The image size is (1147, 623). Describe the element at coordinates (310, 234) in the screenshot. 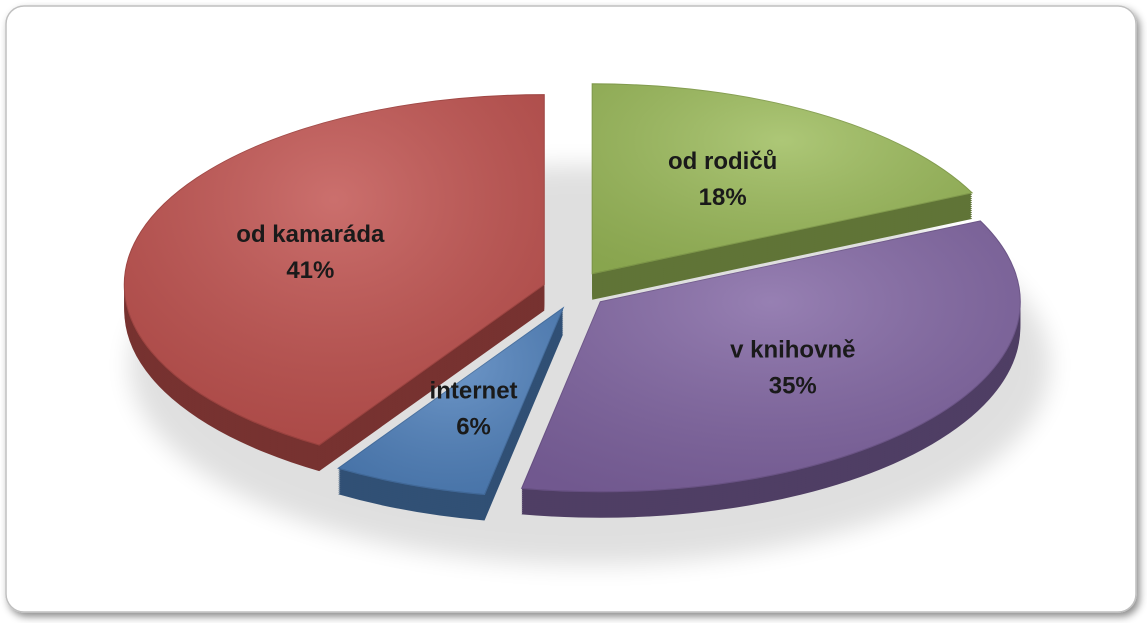

I see `slice-label: od kamaráda` at that location.